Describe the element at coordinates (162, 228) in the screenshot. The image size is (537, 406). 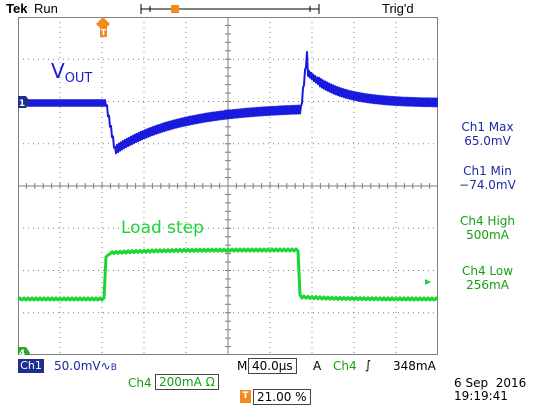
I see `load-step-label: Load step` at that location.